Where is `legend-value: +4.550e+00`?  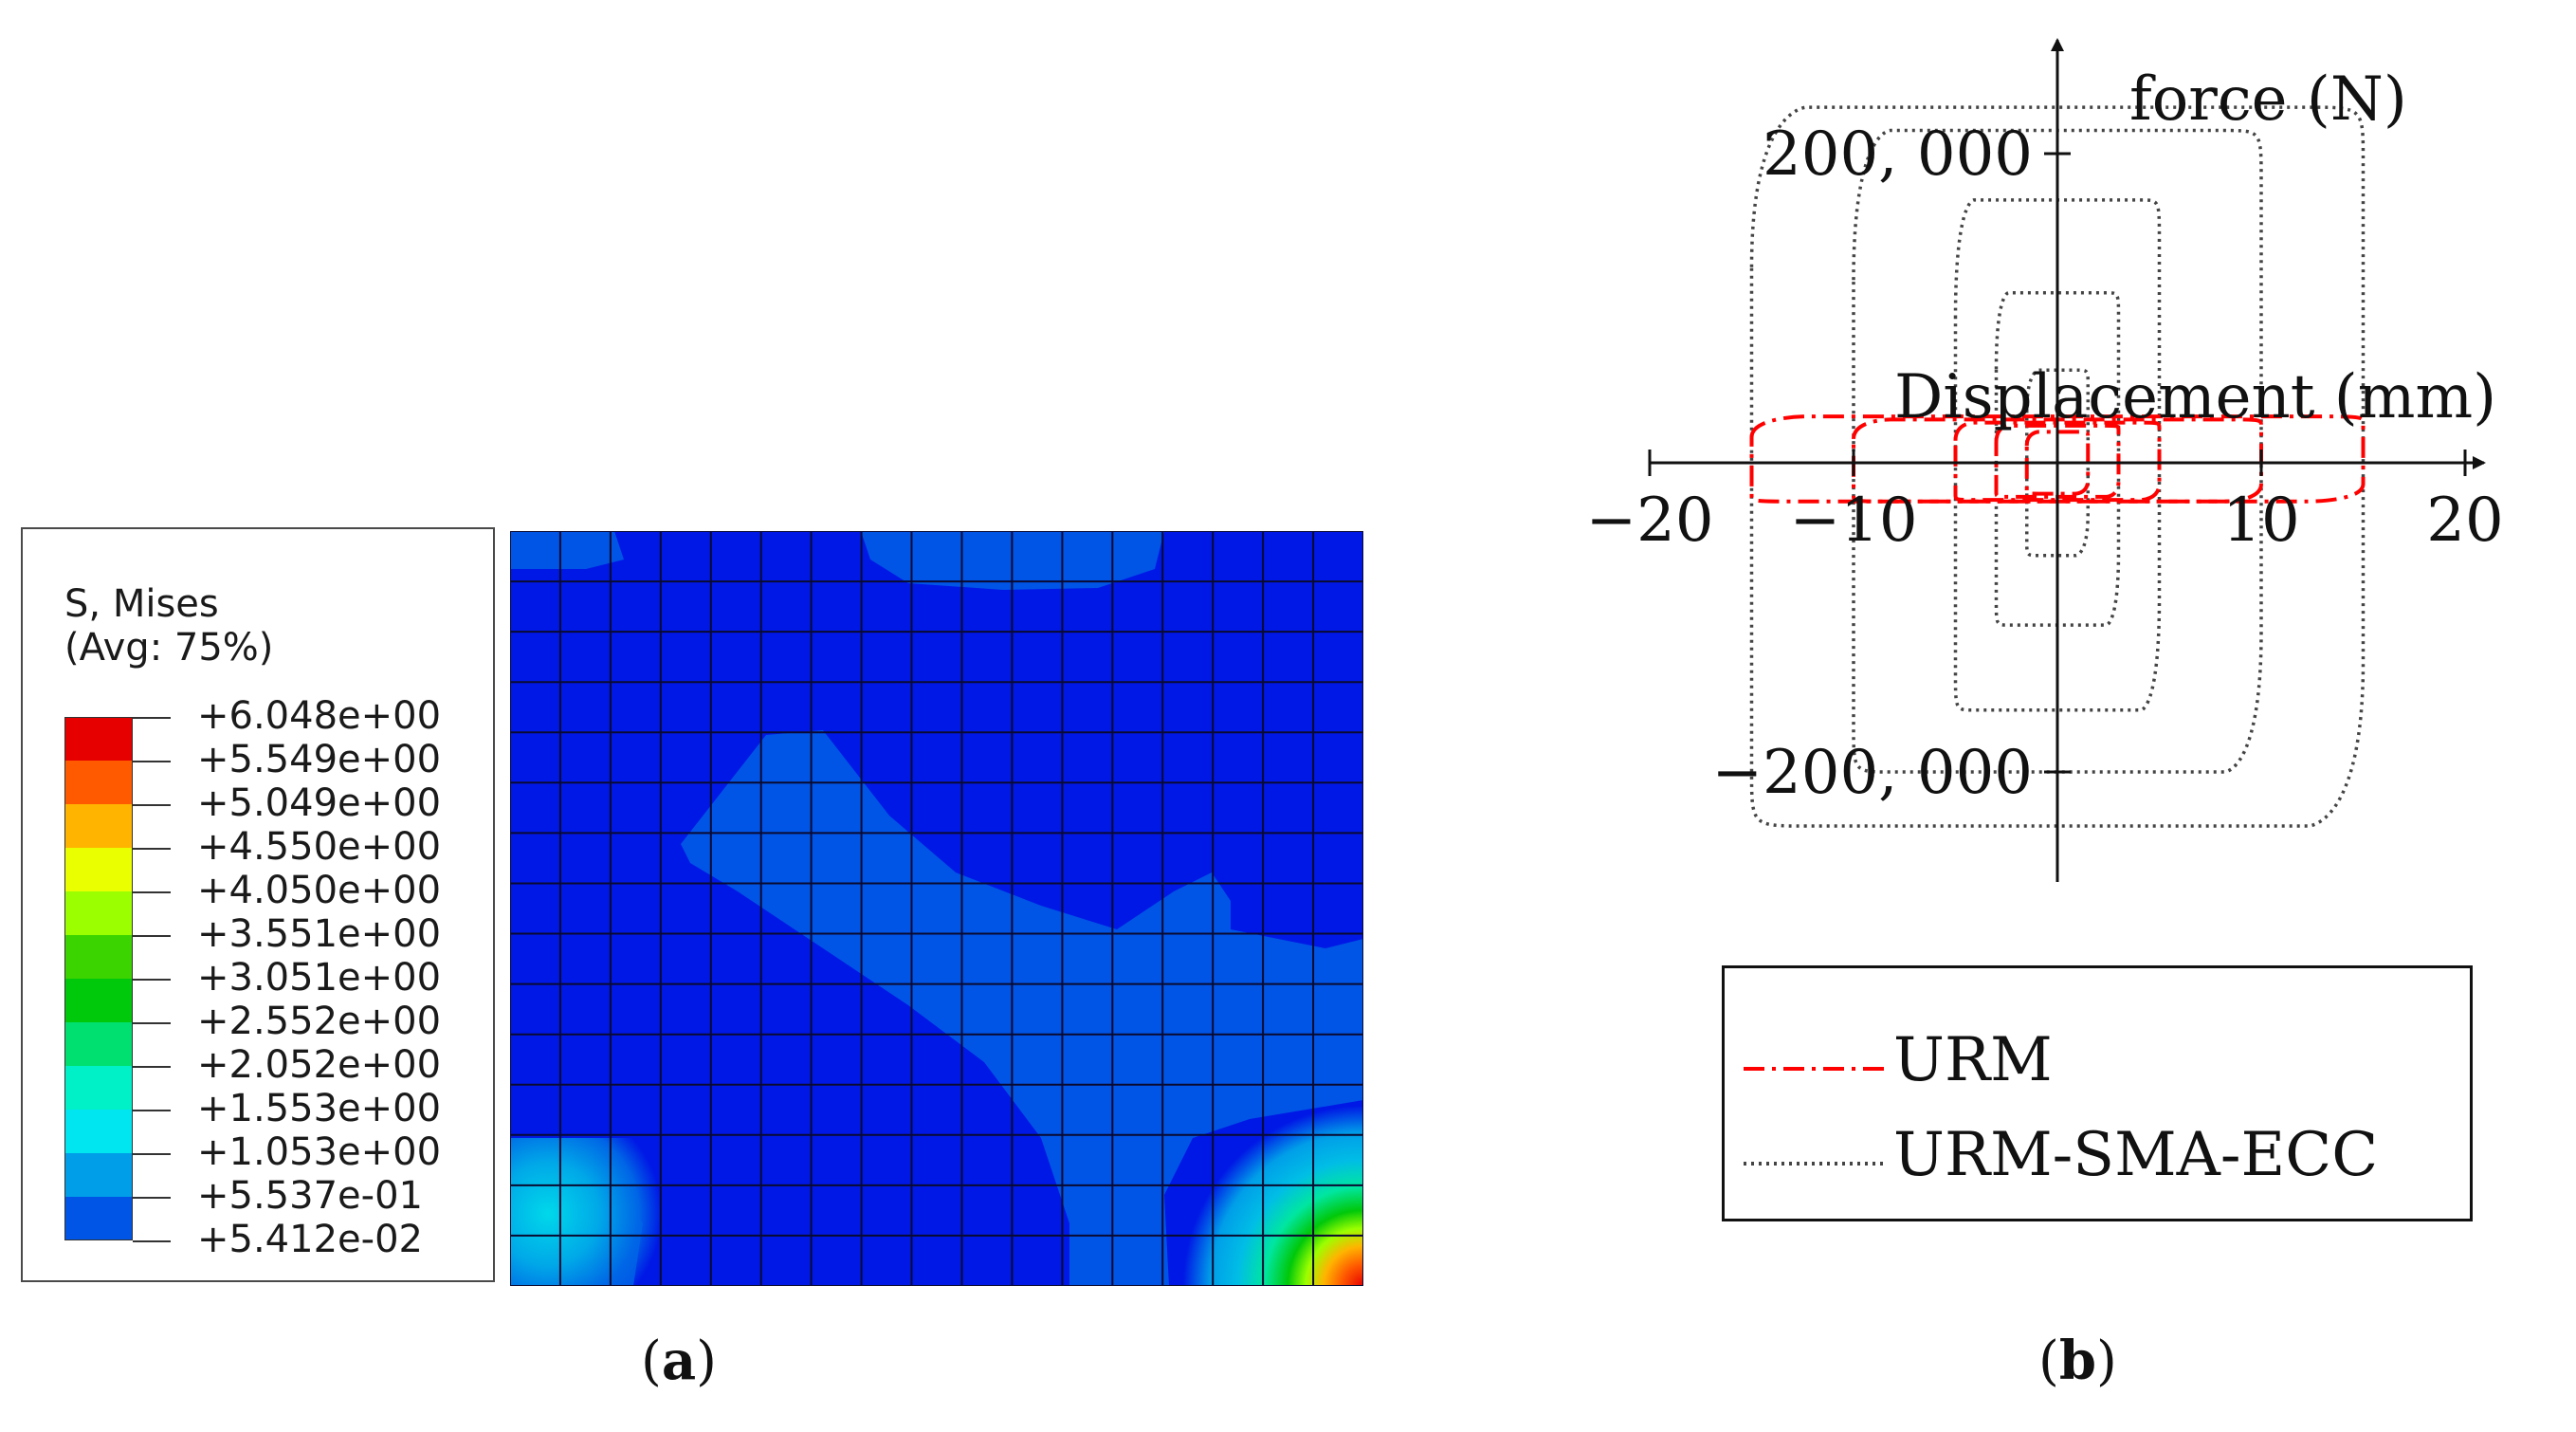 legend-value: +4.550e+00 is located at coordinates (319, 847).